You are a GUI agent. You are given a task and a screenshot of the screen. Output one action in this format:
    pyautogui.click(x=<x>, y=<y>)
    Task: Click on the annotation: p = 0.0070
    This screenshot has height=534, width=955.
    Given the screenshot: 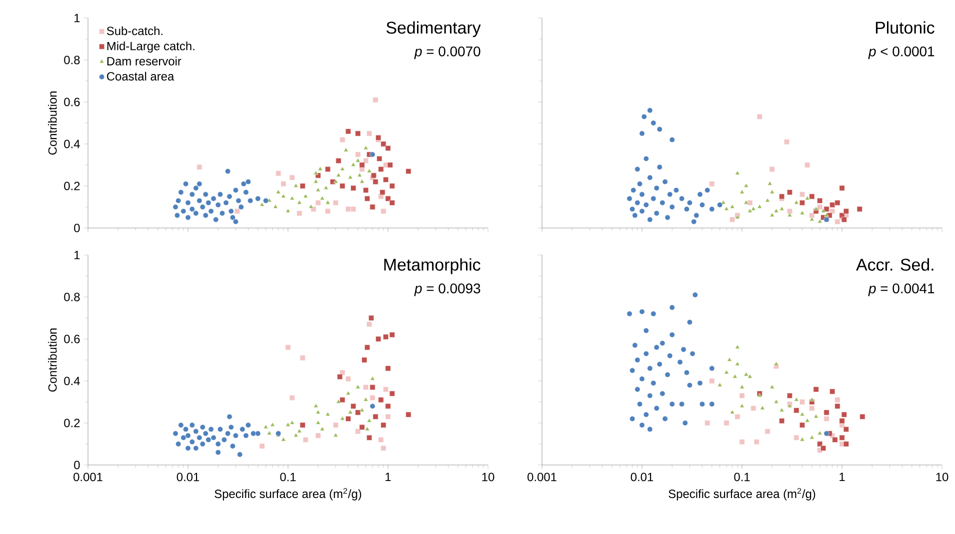 What is the action you would take?
    pyautogui.click(x=447, y=53)
    